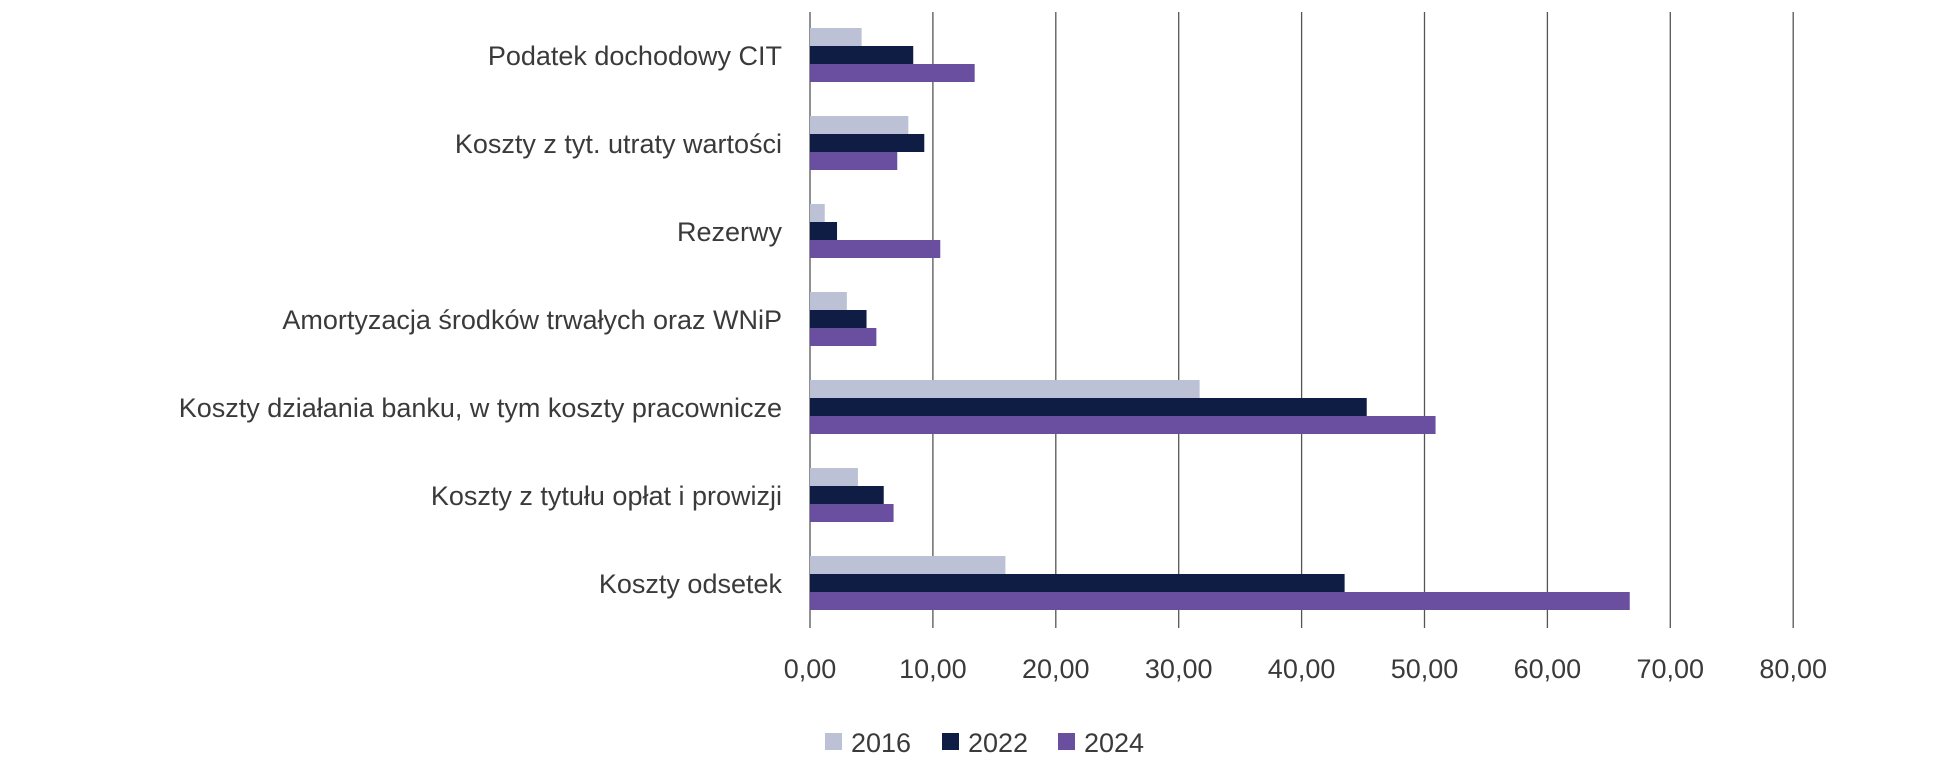  Describe the element at coordinates (532, 320) in the screenshot. I see `category-label: Amortyzacja środków trwałych oraz WNiP` at that location.